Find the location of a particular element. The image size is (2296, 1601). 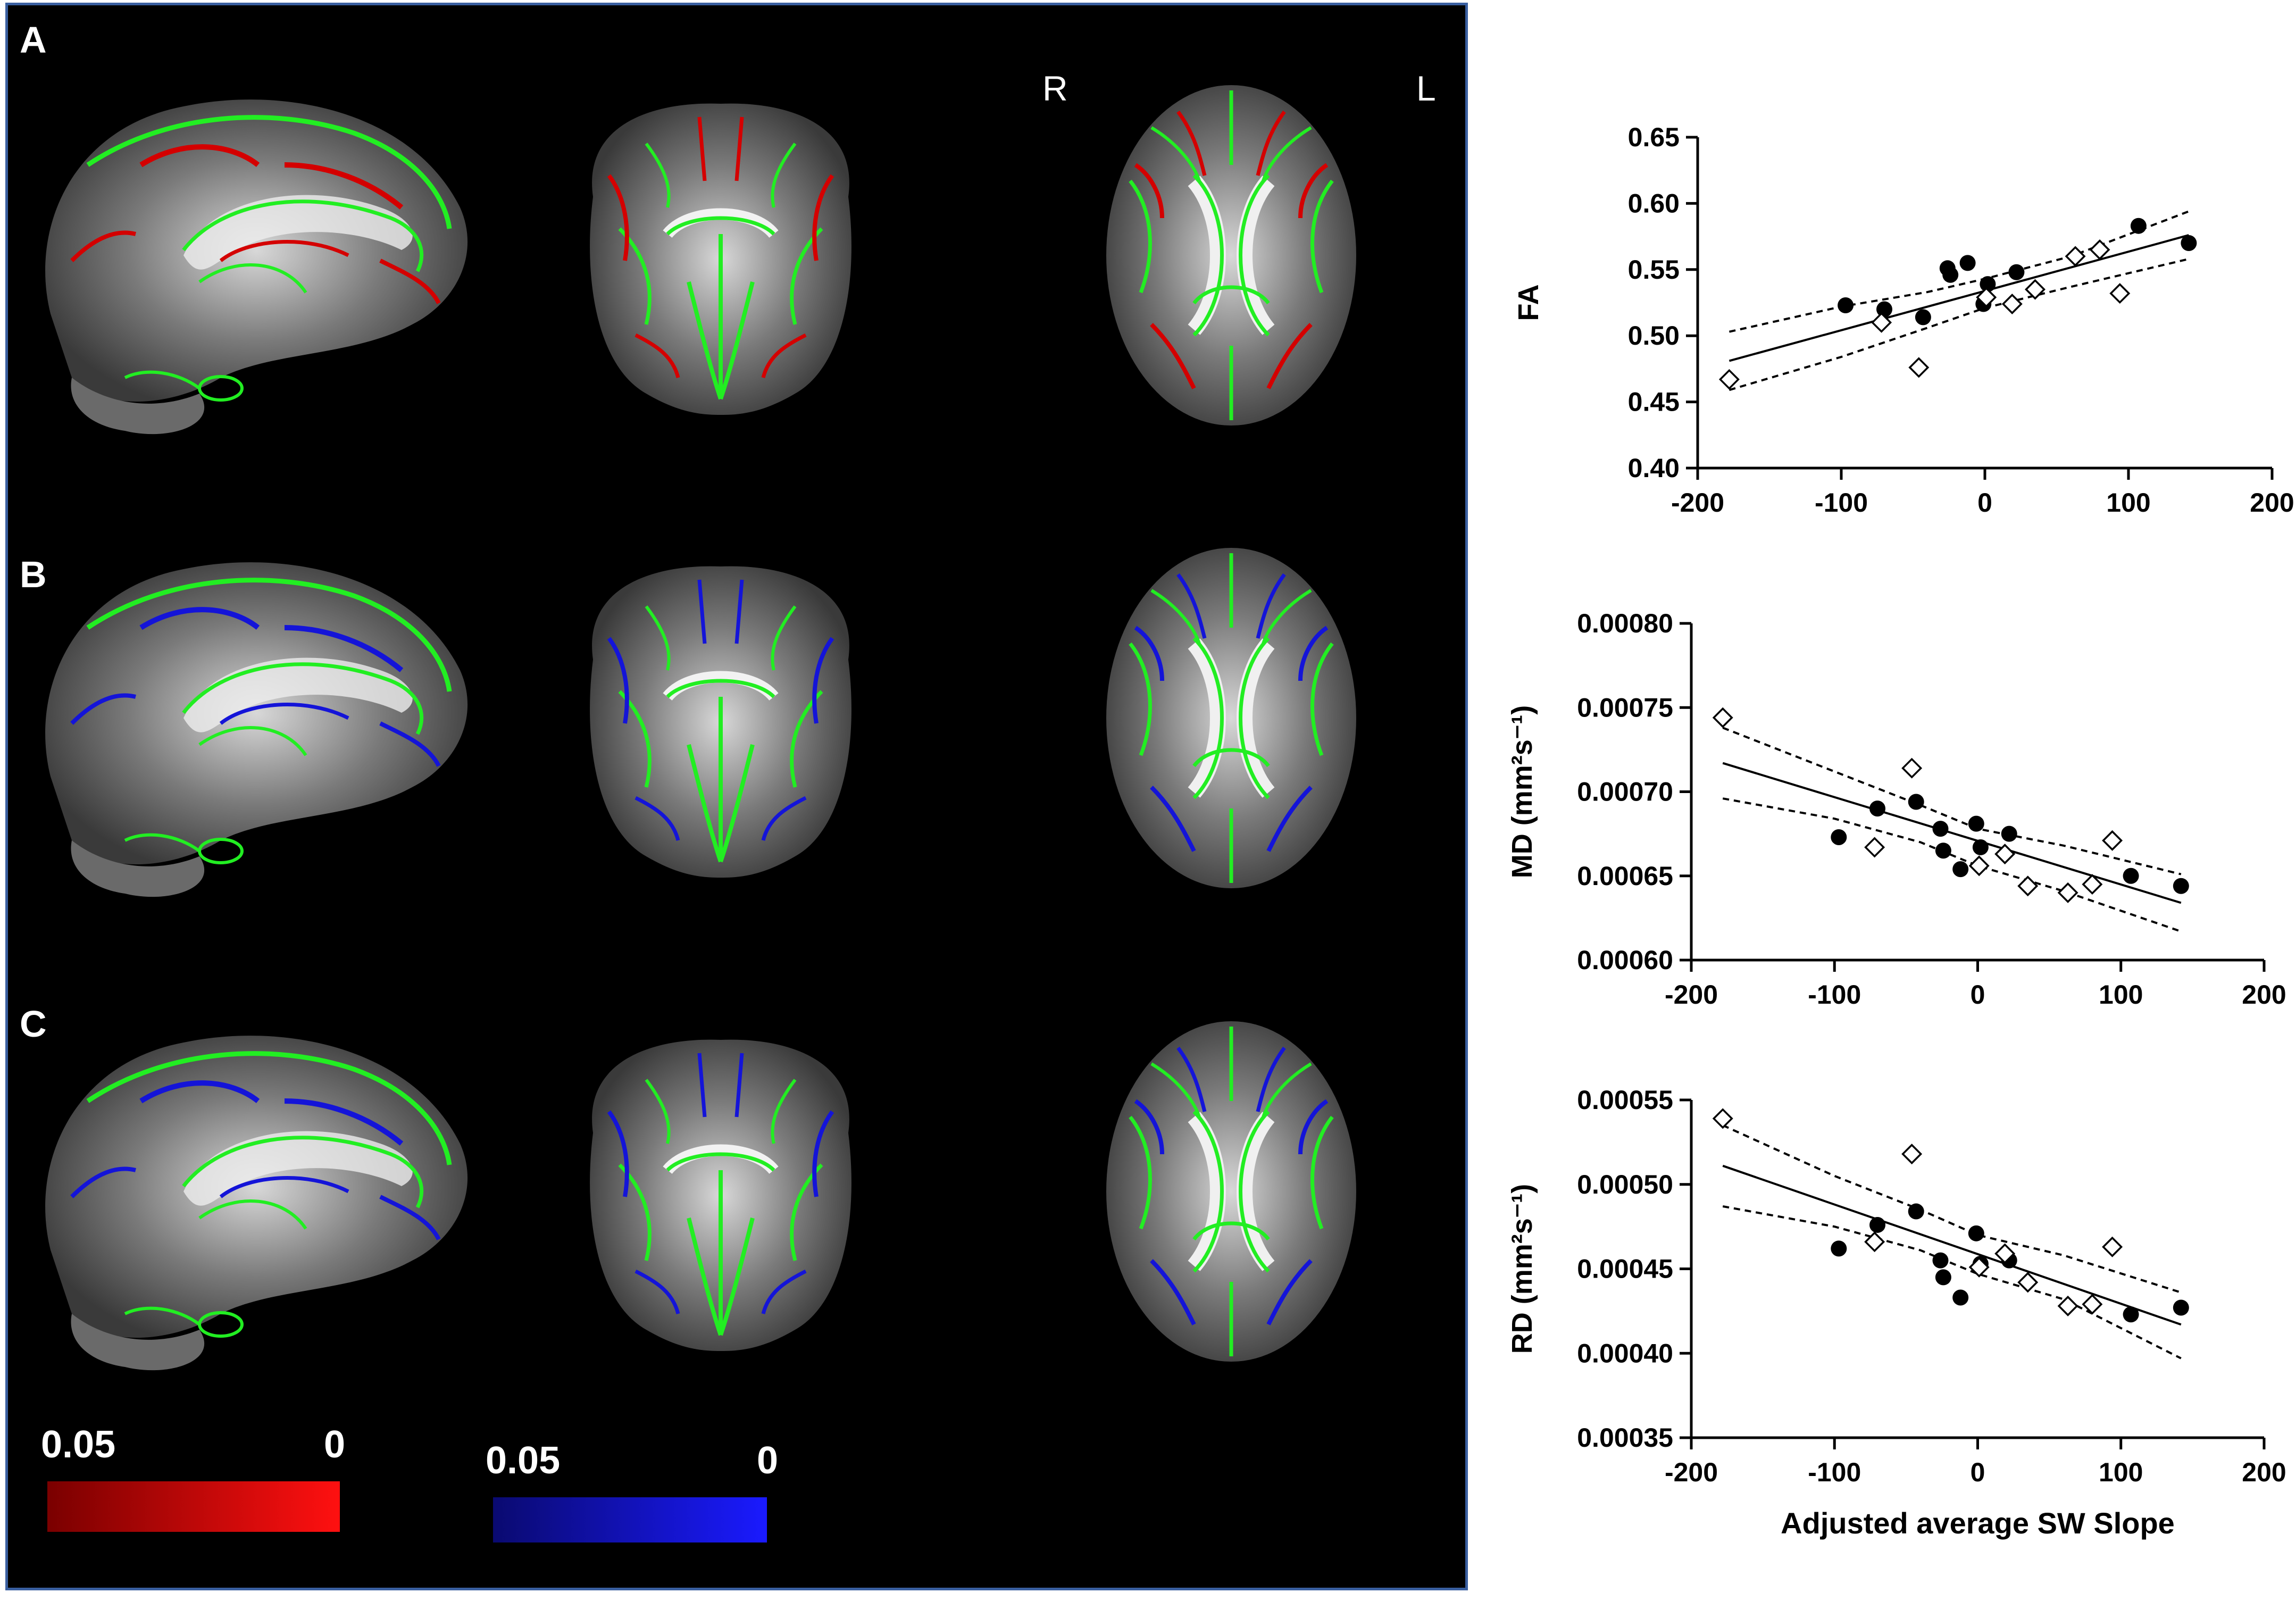

y-tick-label: 0.55 is located at coordinates (1654, 270).